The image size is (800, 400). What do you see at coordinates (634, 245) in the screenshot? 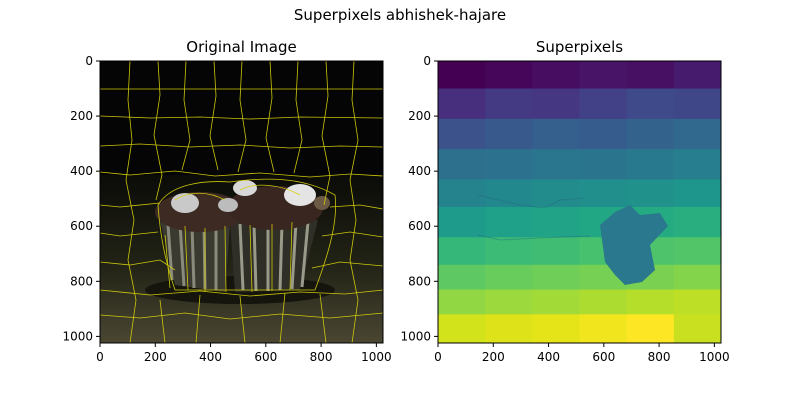
I see `superpixel-blob-region` at bounding box center [634, 245].